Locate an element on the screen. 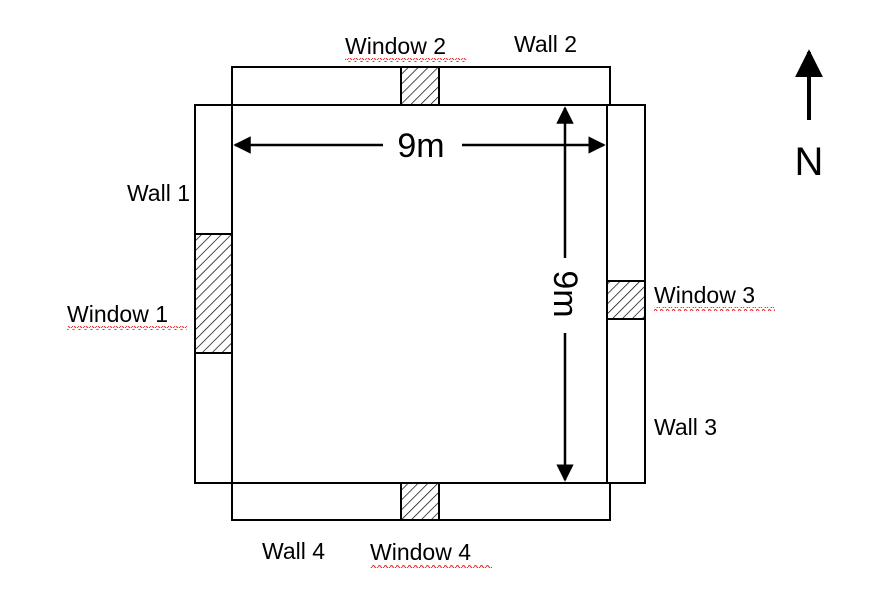 The height and width of the screenshot is (592, 891). wall-3-label: Wall 3 is located at coordinates (685, 427).